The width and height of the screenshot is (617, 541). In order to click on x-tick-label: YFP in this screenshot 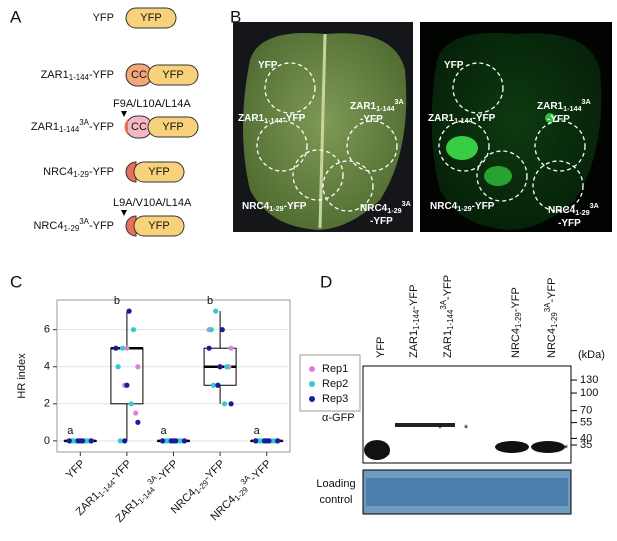, I will do `click(76, 470)`.